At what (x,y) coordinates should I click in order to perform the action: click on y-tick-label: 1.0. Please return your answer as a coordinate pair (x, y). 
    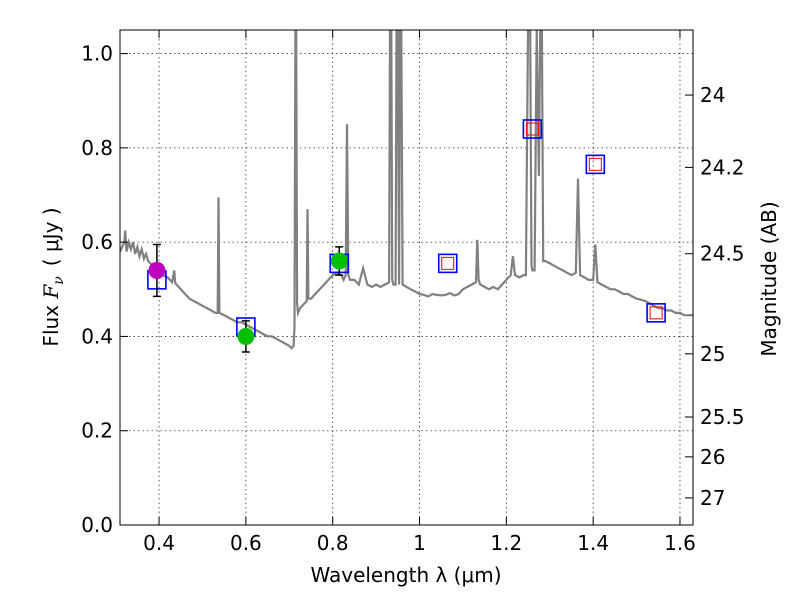
    Looking at the image, I should click on (97, 54).